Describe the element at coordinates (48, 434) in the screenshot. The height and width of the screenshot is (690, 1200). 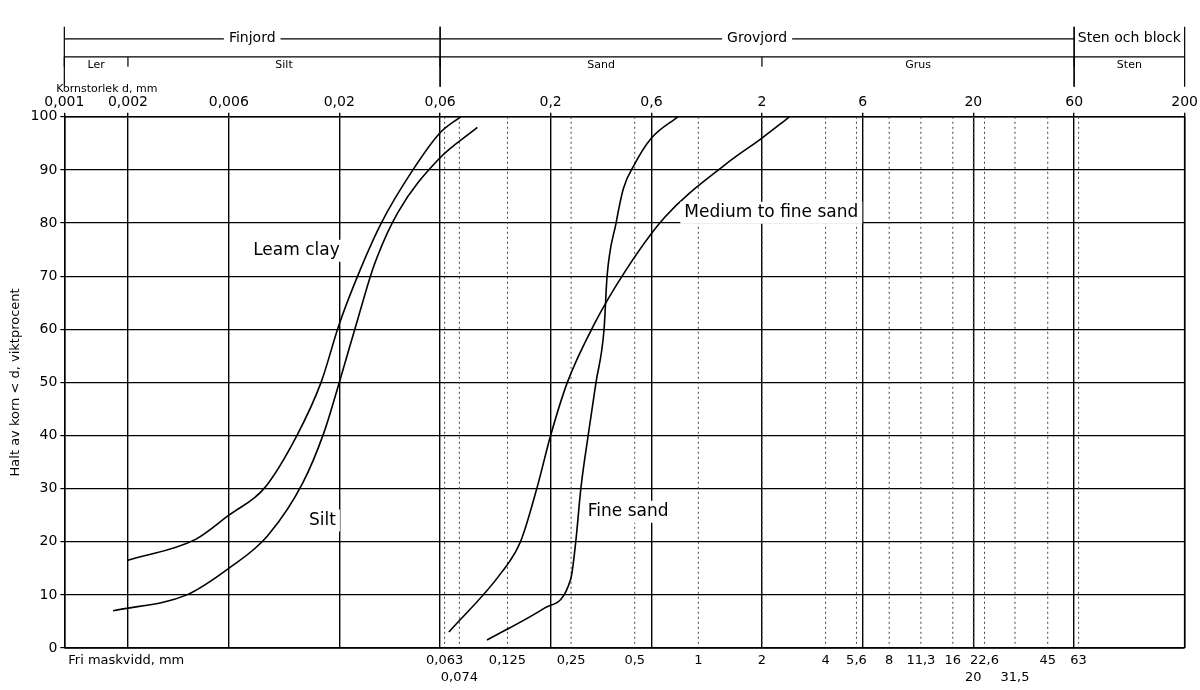
I see `y-tick-label: 40` at that location.